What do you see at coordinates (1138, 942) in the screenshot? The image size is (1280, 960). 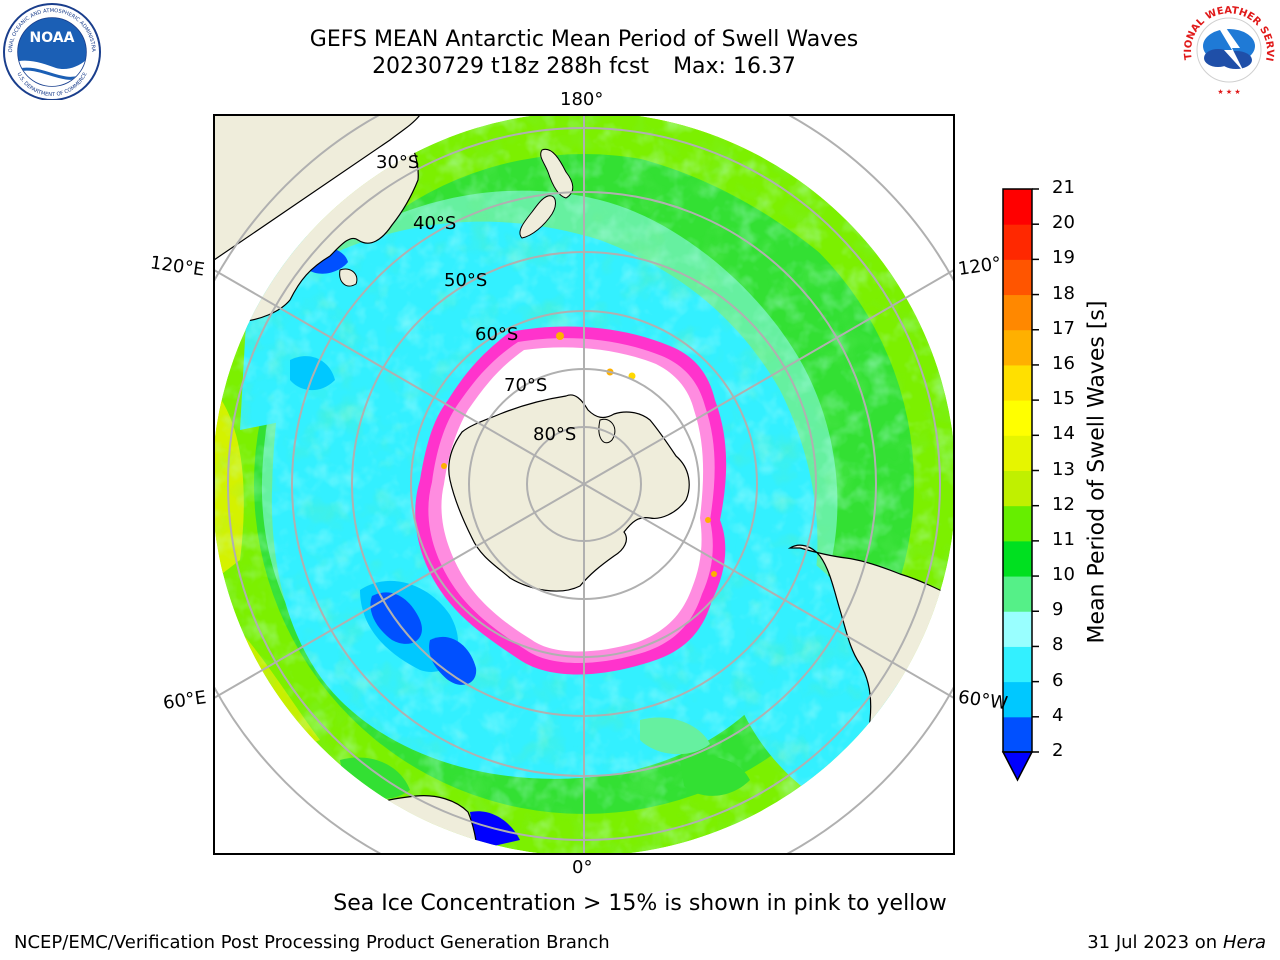 I see `footer-date-text: 31 Jul 2023` at bounding box center [1138, 942].